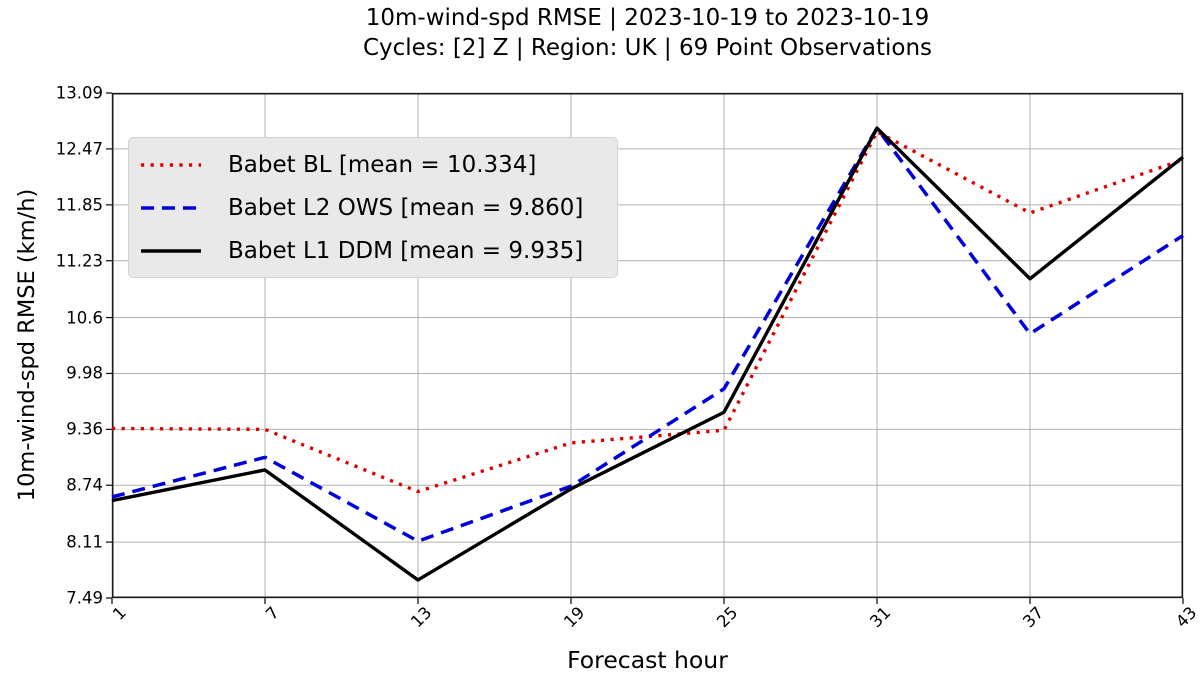  I want to click on x-axis-label: Forecast hour, so click(647, 660).